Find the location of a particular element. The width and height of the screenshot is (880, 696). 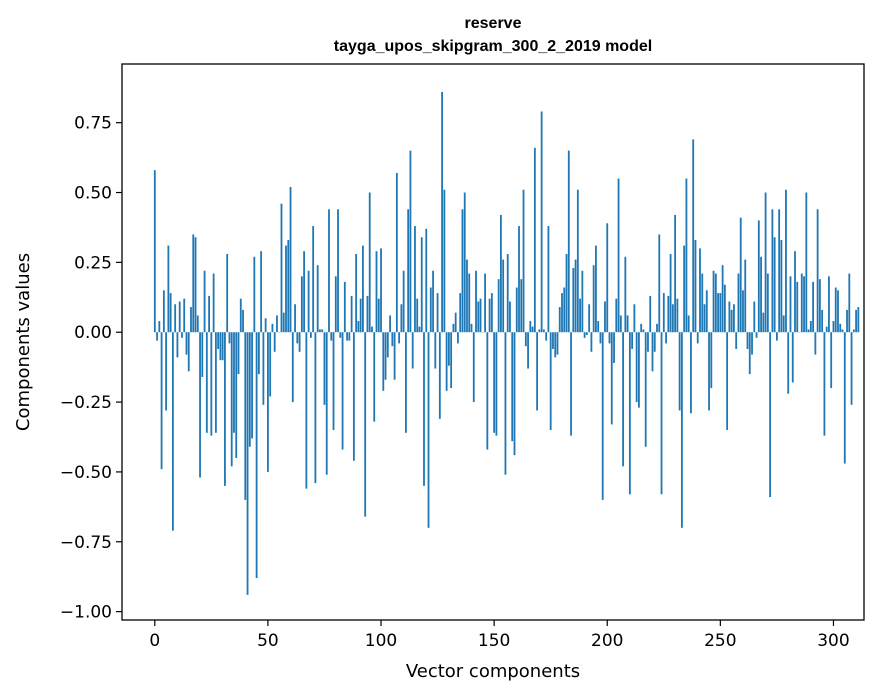

x-tick-label: 0 is located at coordinates (154, 641).